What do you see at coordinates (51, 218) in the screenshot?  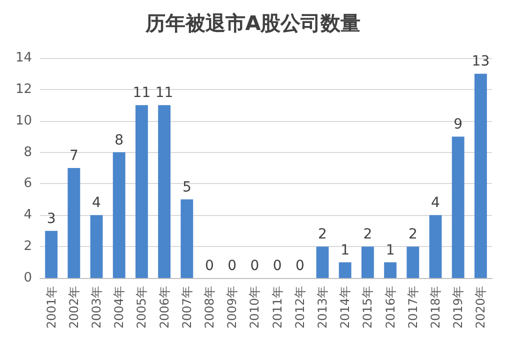 I see `data-label: 3` at bounding box center [51, 218].